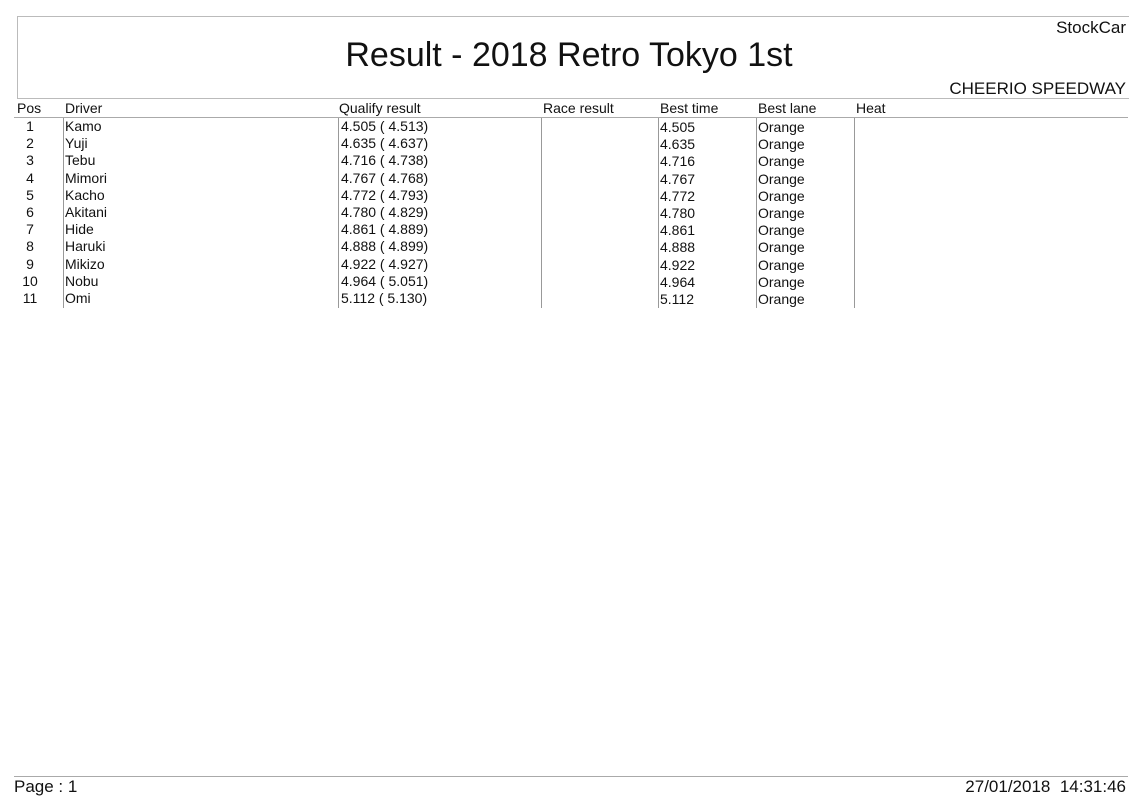 The width and height of the screenshot is (1138, 800). Describe the element at coordinates (30, 212) in the screenshot. I see `cell-pos: 6` at that location.